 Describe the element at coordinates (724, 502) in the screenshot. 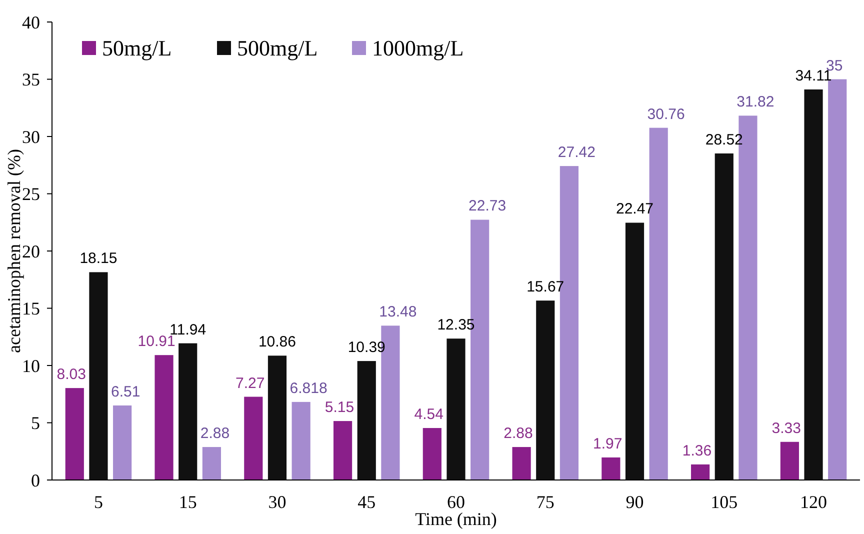

I see `x-tick-label: 105` at that location.